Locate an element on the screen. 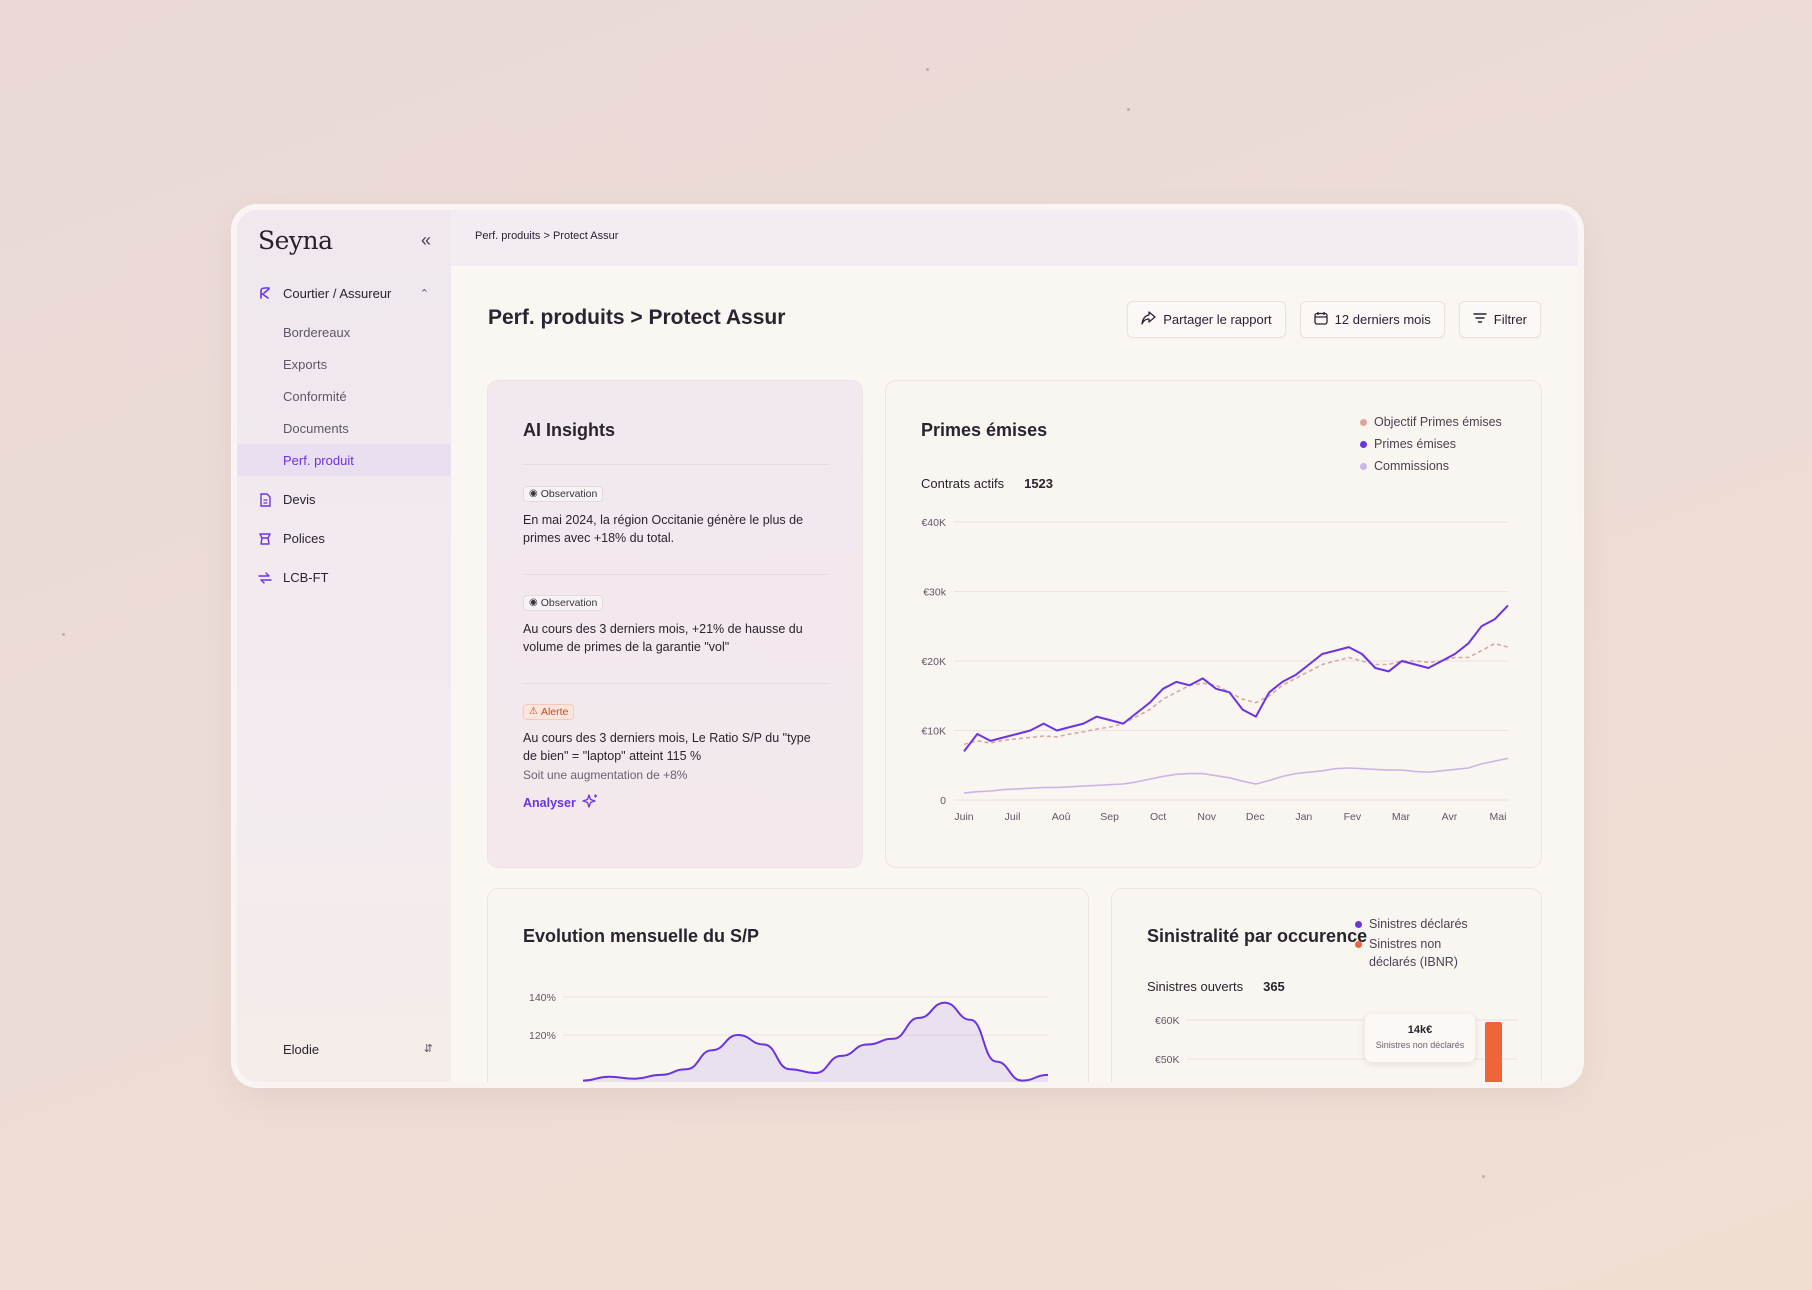 This screenshot has height=1290, width=1812. legend-item: Sinistres déclarés is located at coordinates (1417, 924).